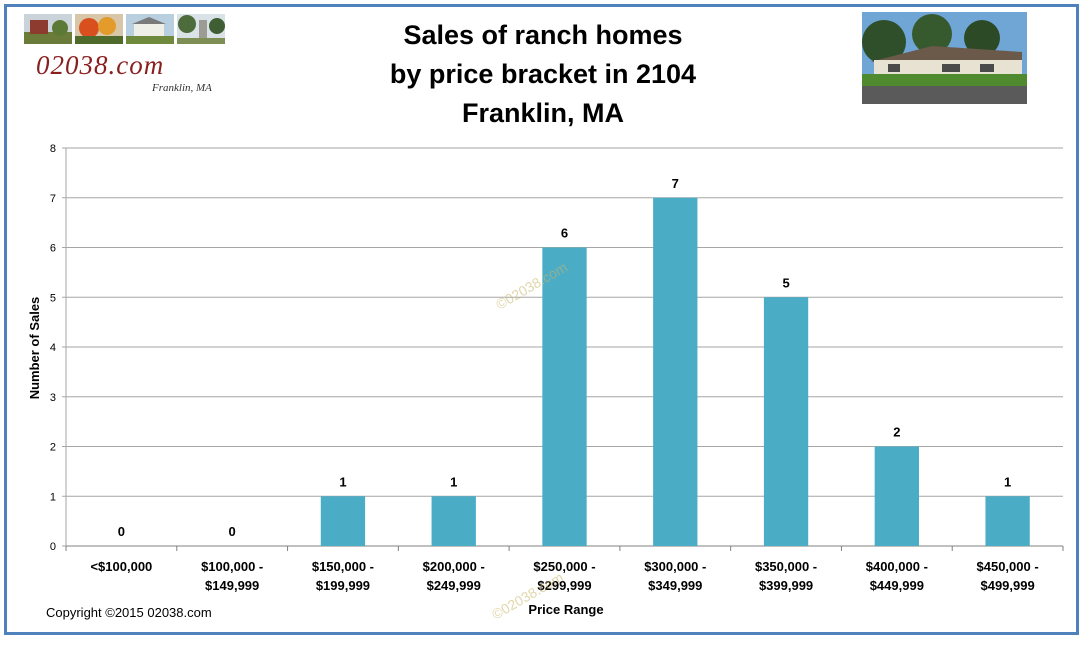 This screenshot has width=1089, height=645. Describe the element at coordinates (121, 531) in the screenshot. I see `data-label-0: 0` at that location.